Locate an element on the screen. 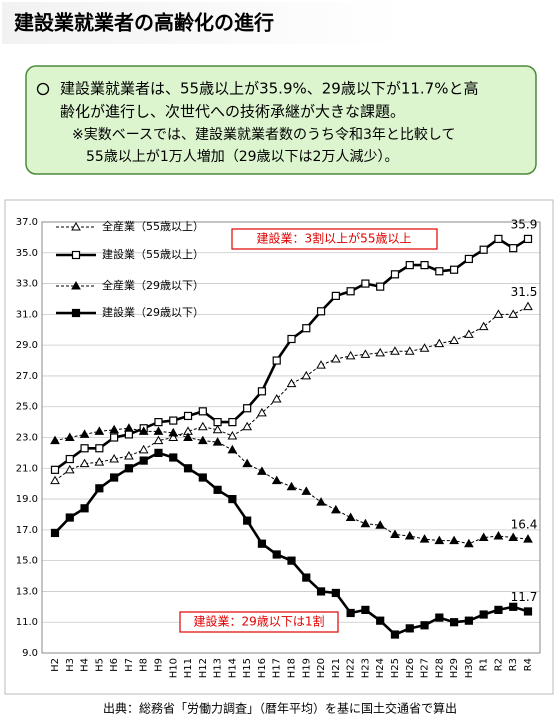 This screenshot has height=722, width=559. summary-box is located at coordinates (281, 120).